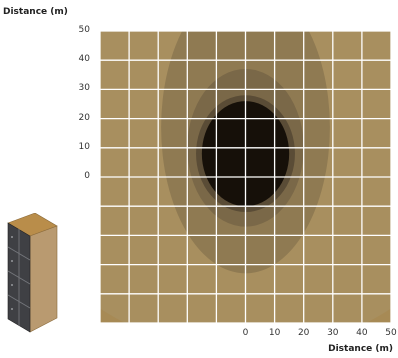  What do you see at coordinates (35, 12) in the screenshot?
I see `y-axis-title: Distance (m)` at bounding box center [35, 12].